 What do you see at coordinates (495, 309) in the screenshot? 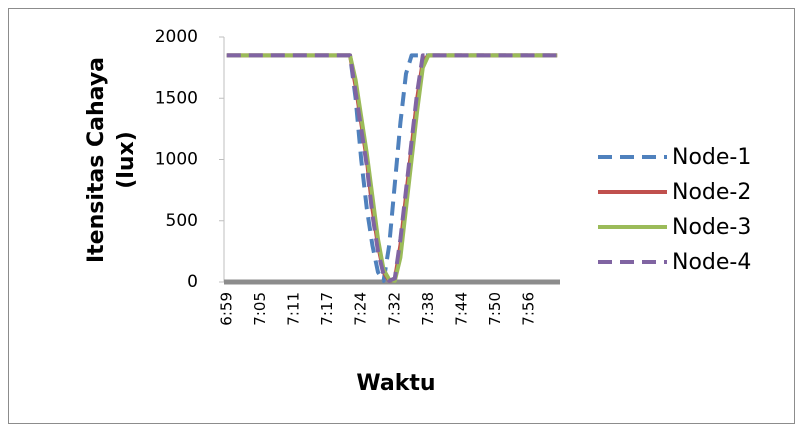
I see `x-tick-label: 7:50` at bounding box center [495, 309].